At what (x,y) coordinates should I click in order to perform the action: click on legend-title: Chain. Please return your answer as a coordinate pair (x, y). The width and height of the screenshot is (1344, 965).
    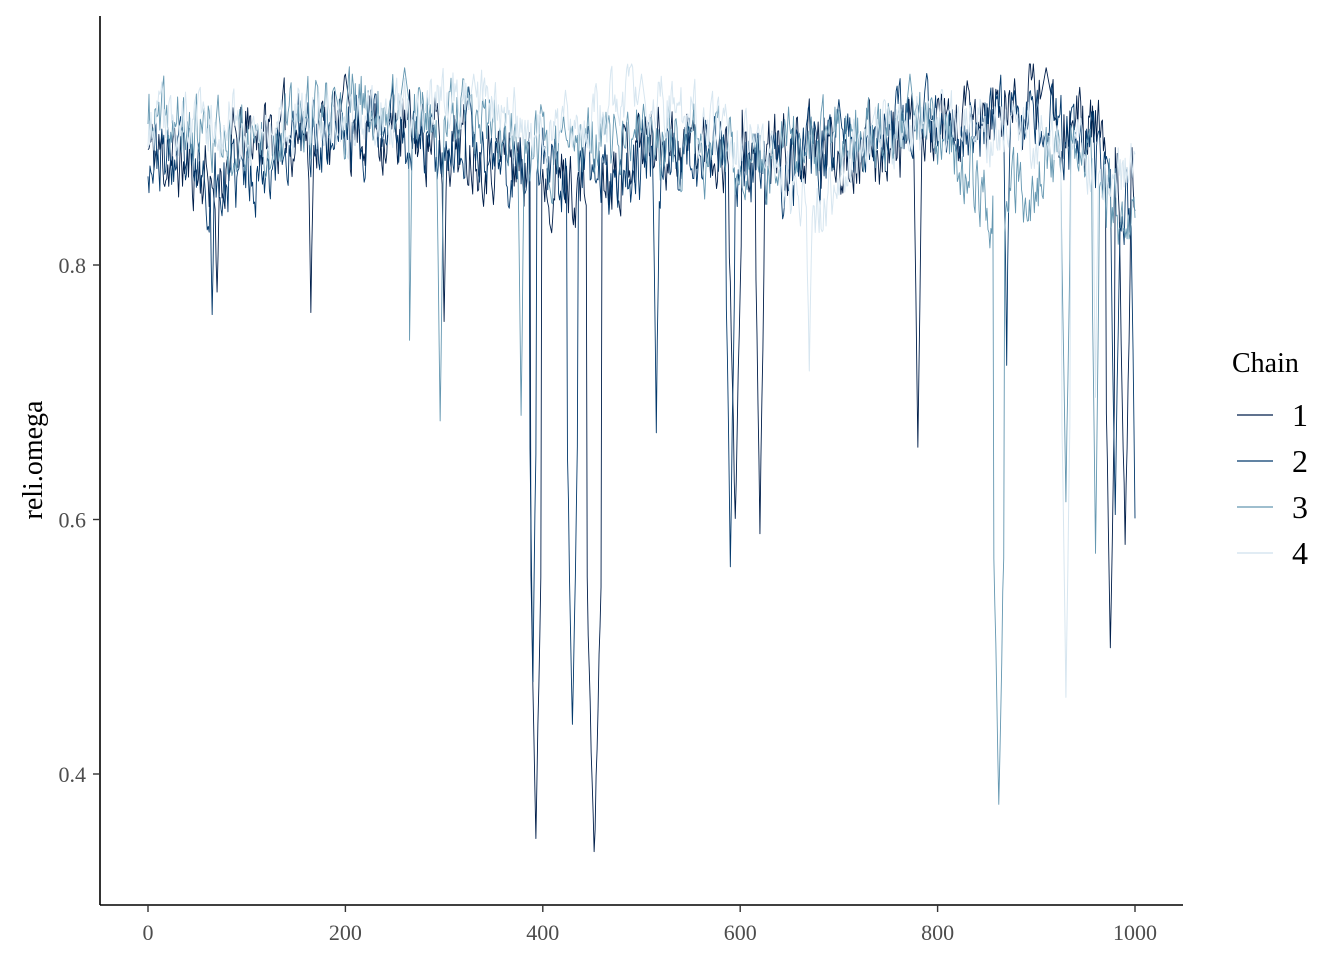
    Looking at the image, I should click on (1265, 363).